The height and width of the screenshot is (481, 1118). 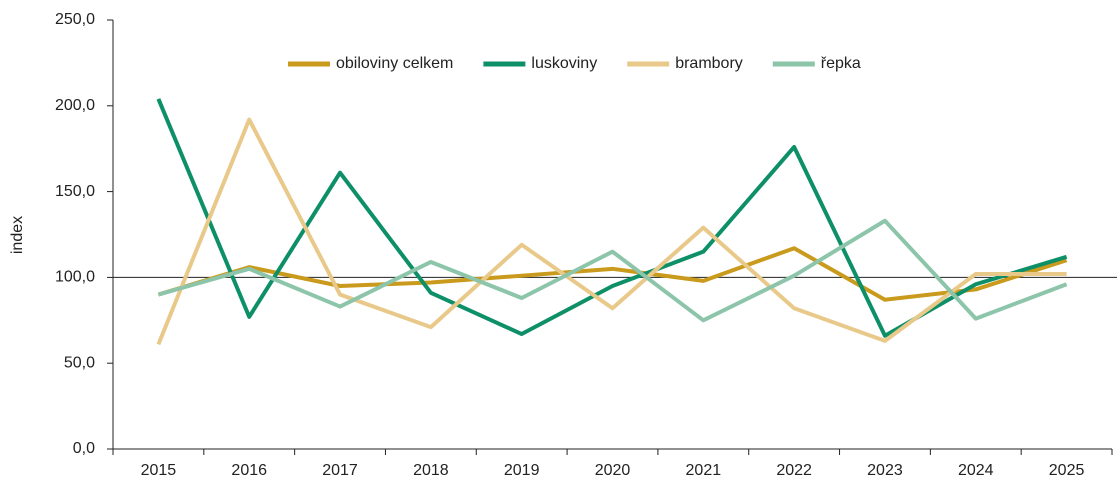 I want to click on y-tick-label: 100,0, so click(x=75, y=277).